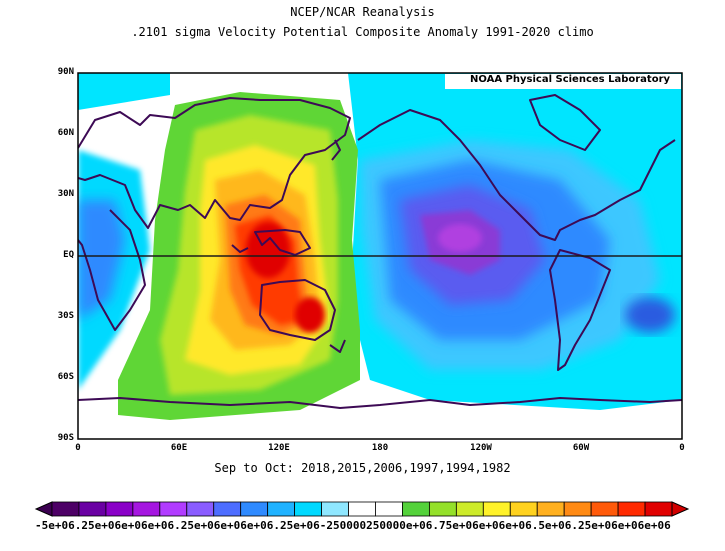  Describe the element at coordinates (65, 72) in the screenshot. I see `lat-label-0: 90N` at that location.